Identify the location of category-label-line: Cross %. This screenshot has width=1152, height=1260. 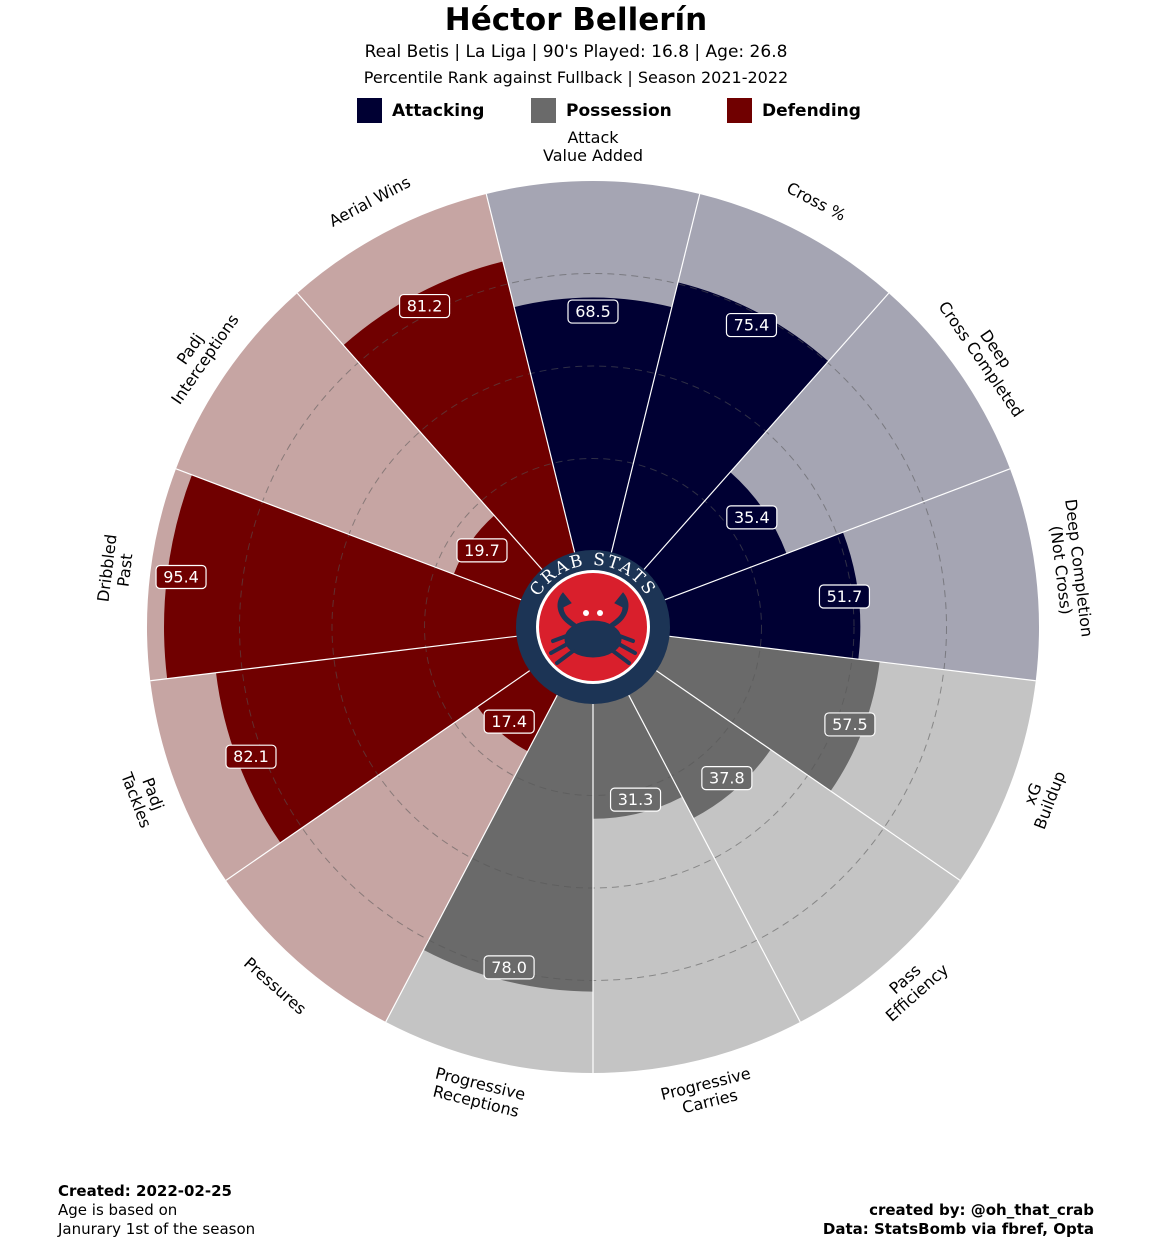
(816, 201).